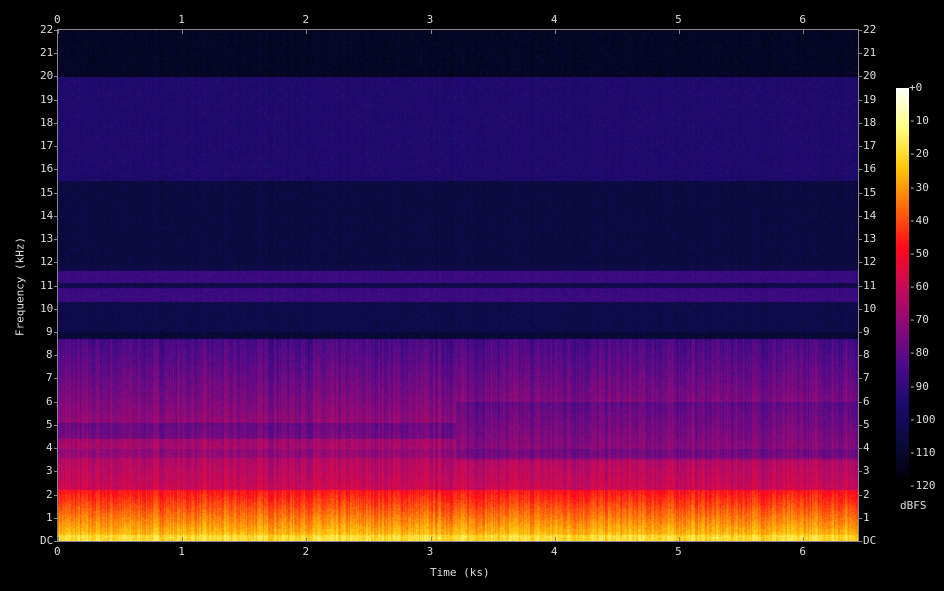 Image resolution: width=944 pixels, height=591 pixels. What do you see at coordinates (866, 448) in the screenshot?
I see `y-tick-label-right: 4` at bounding box center [866, 448].